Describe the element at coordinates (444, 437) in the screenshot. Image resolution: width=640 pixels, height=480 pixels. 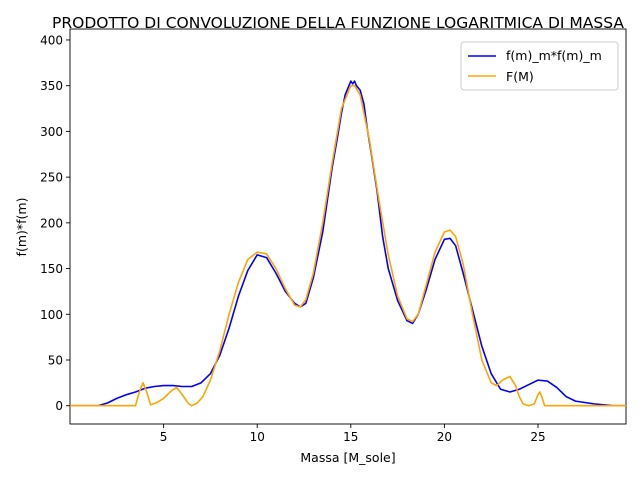
I see `x-tick-label: 20` at that location.